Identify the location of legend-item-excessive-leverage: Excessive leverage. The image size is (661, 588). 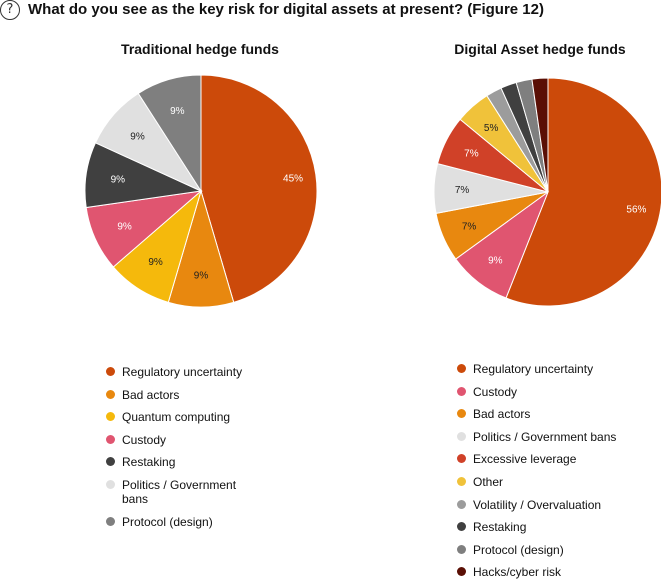
(536, 459).